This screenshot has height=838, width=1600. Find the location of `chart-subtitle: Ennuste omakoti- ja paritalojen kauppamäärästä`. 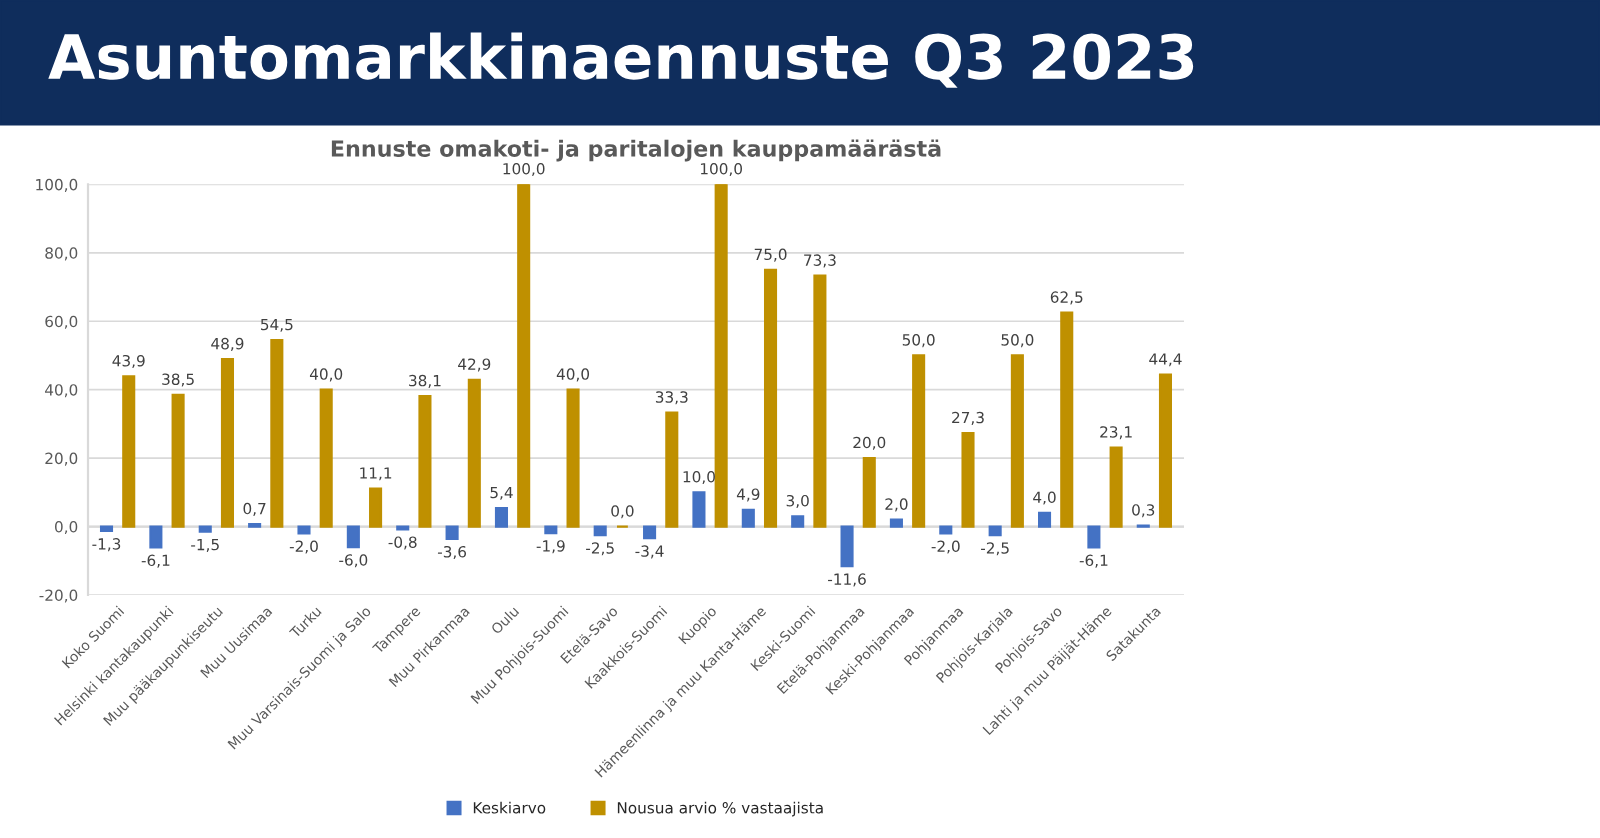

chart-subtitle: Ennuste omakoti- ja paritalojen kauppamäärästä is located at coordinates (636, 150).